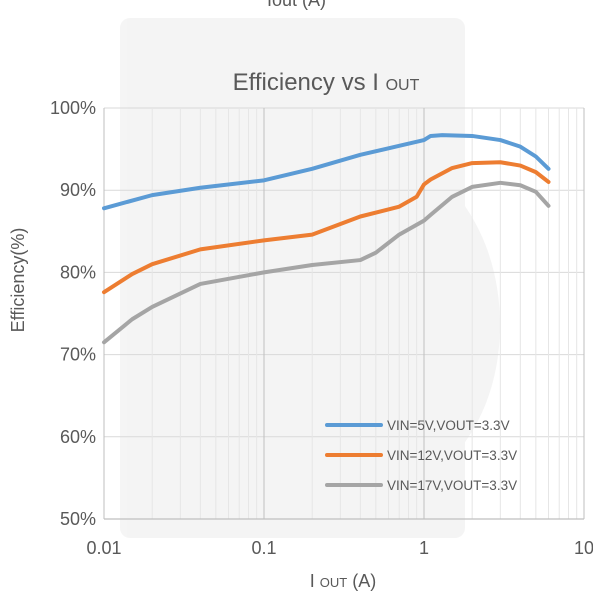  What do you see at coordinates (78, 190) in the screenshot?
I see `y-tick-label: 90%` at bounding box center [78, 190].